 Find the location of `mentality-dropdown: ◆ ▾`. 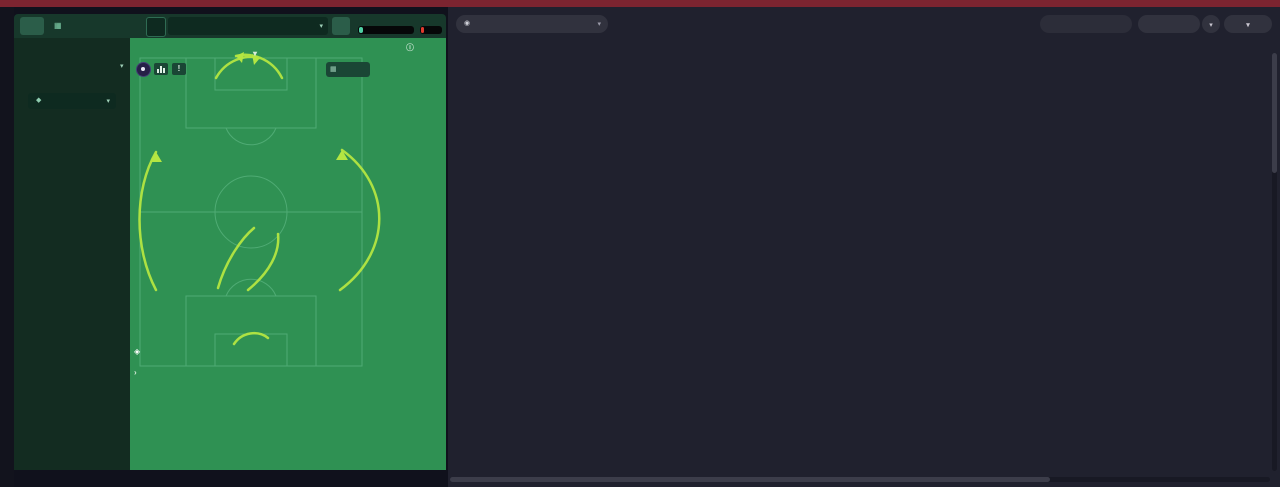

mentality-dropdown: ◆ ▾ is located at coordinates (72, 101).